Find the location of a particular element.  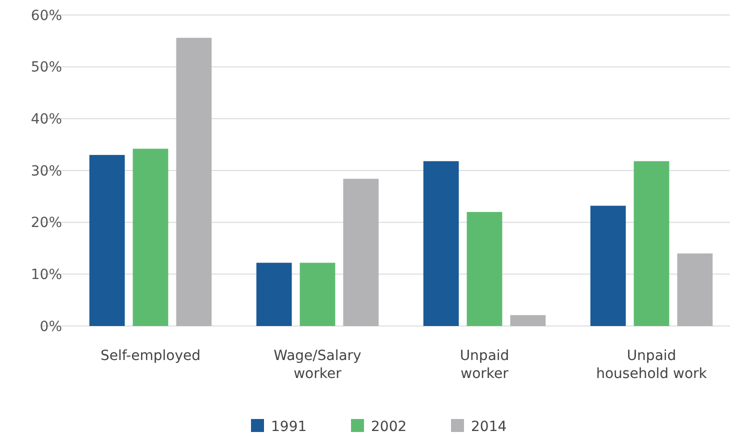

y-tick-label: 40% is located at coordinates (46, 120).